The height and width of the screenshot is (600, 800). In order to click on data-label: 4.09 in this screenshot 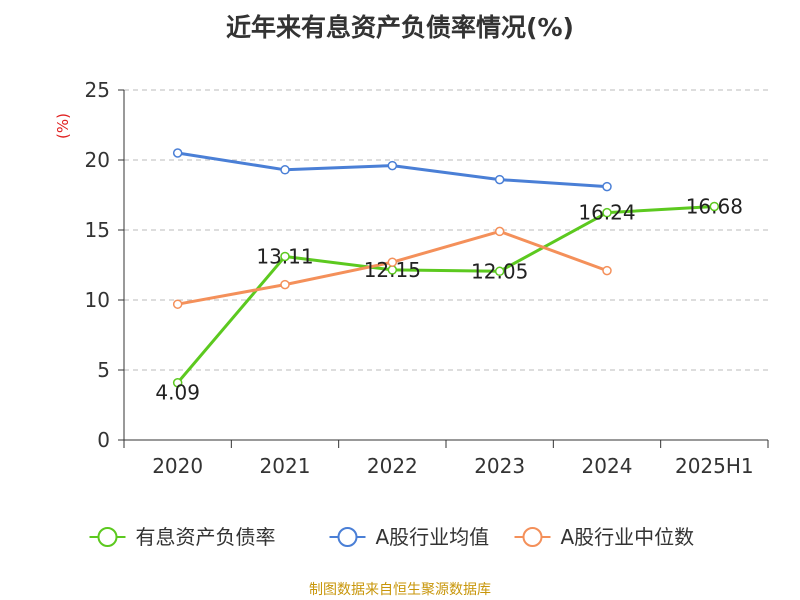, I will do `click(177, 393)`.